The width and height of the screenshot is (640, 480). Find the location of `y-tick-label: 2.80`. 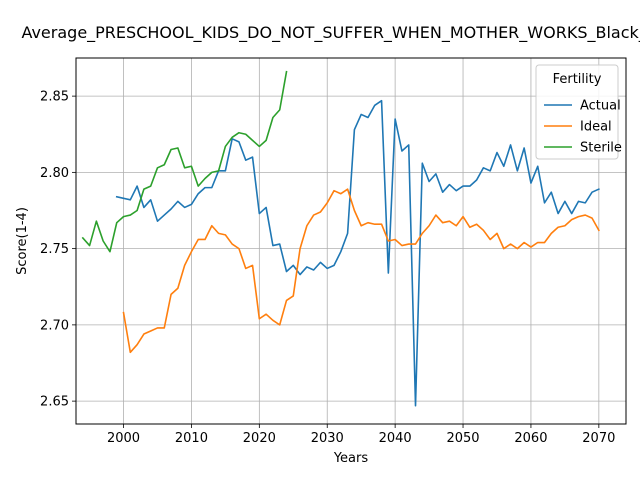

y-tick-label: 2.80 is located at coordinates (54, 173).